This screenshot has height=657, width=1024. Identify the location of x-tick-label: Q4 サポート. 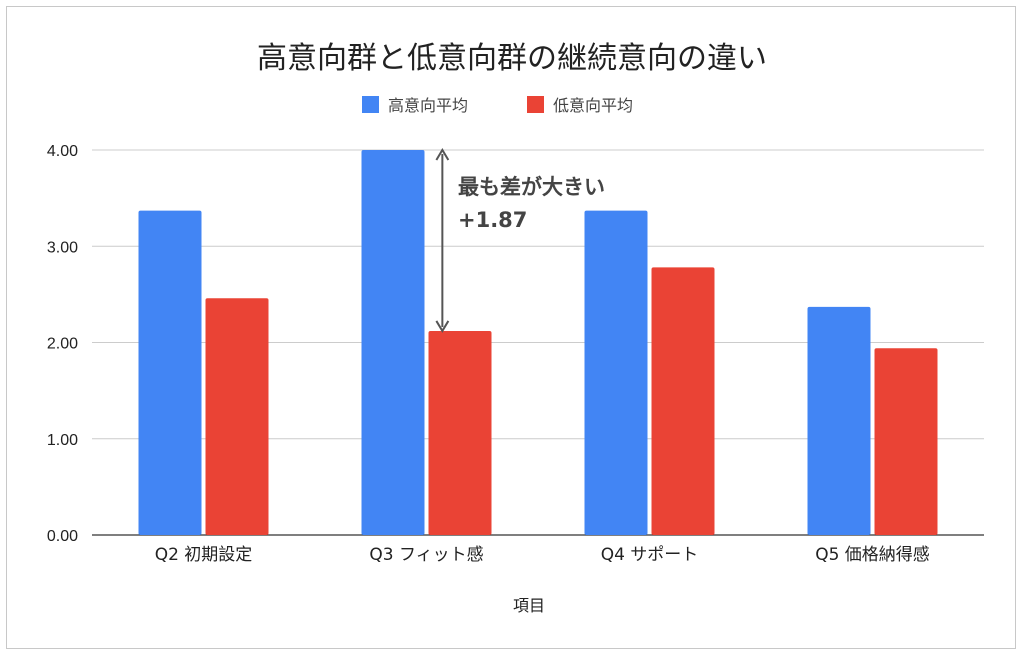
(650, 555).